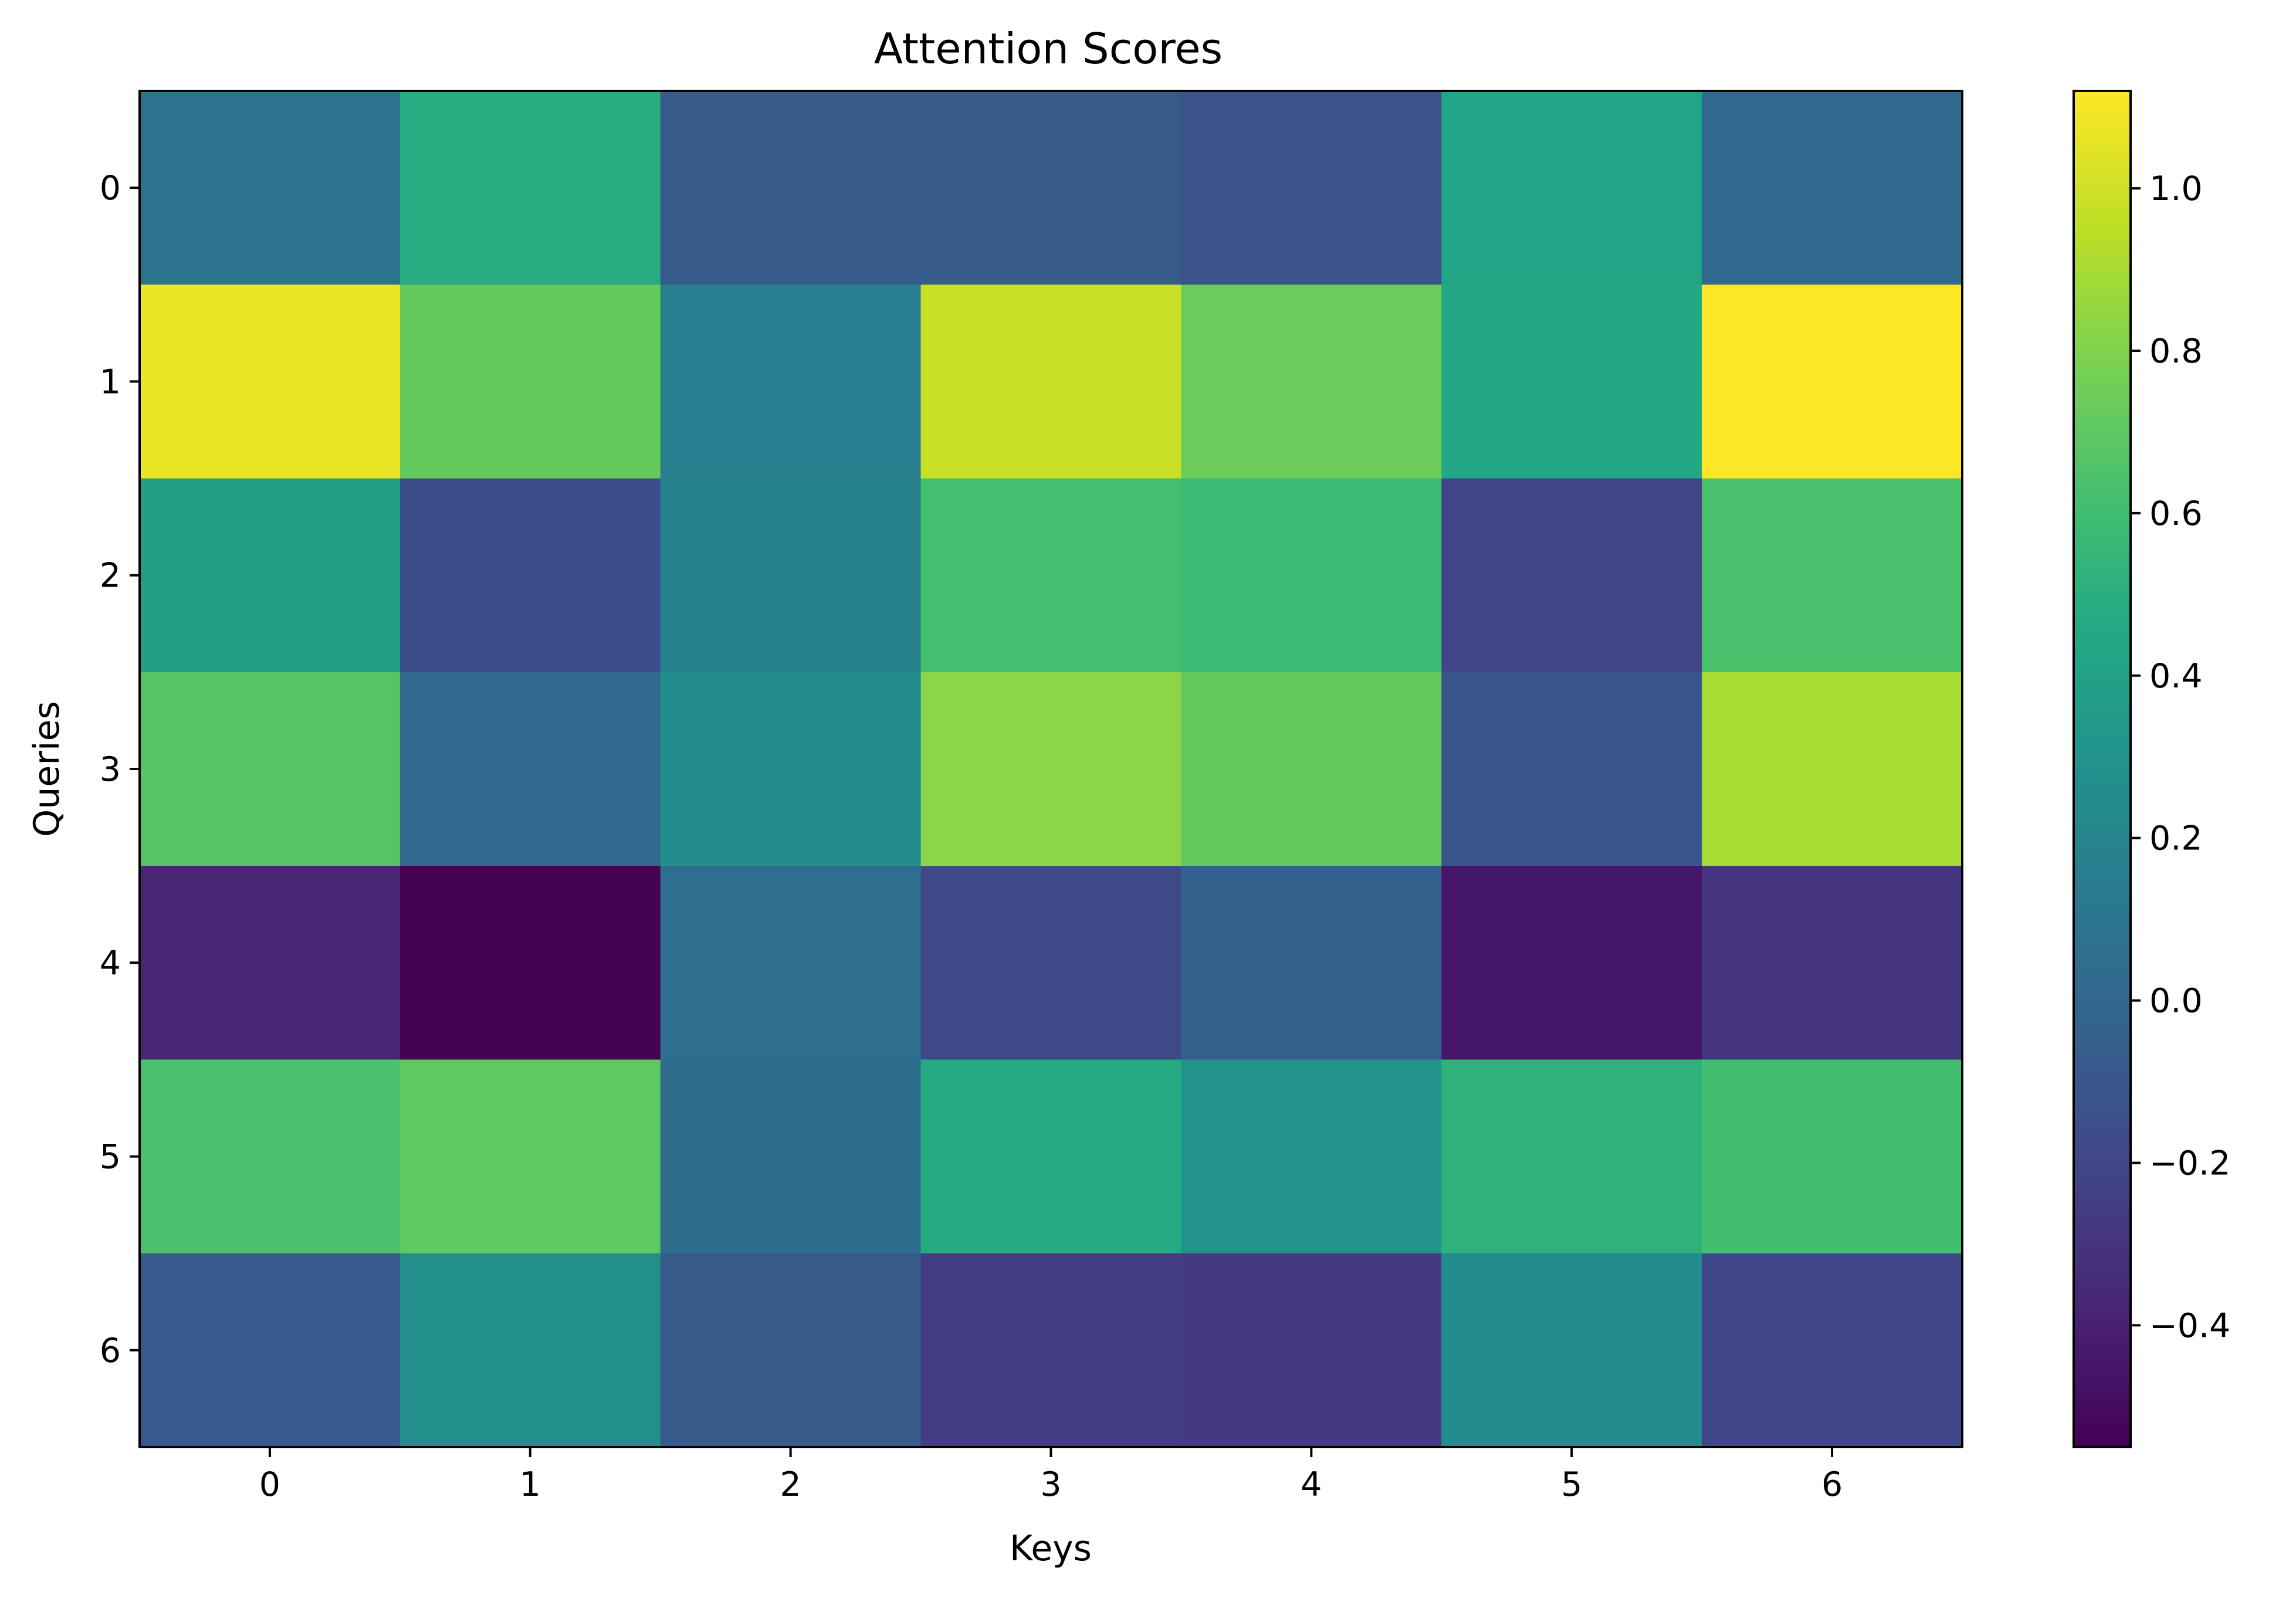  What do you see at coordinates (1571, 381) in the screenshot?
I see `heatmap-cell-r1-c5` at bounding box center [1571, 381].